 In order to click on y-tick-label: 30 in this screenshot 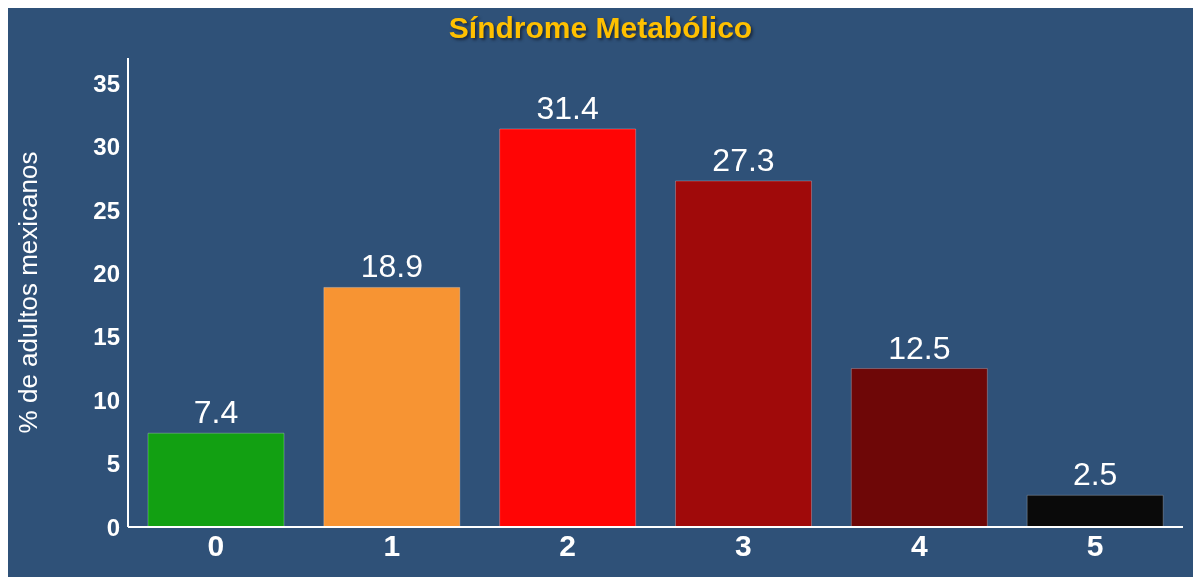, I will do `click(106, 147)`.